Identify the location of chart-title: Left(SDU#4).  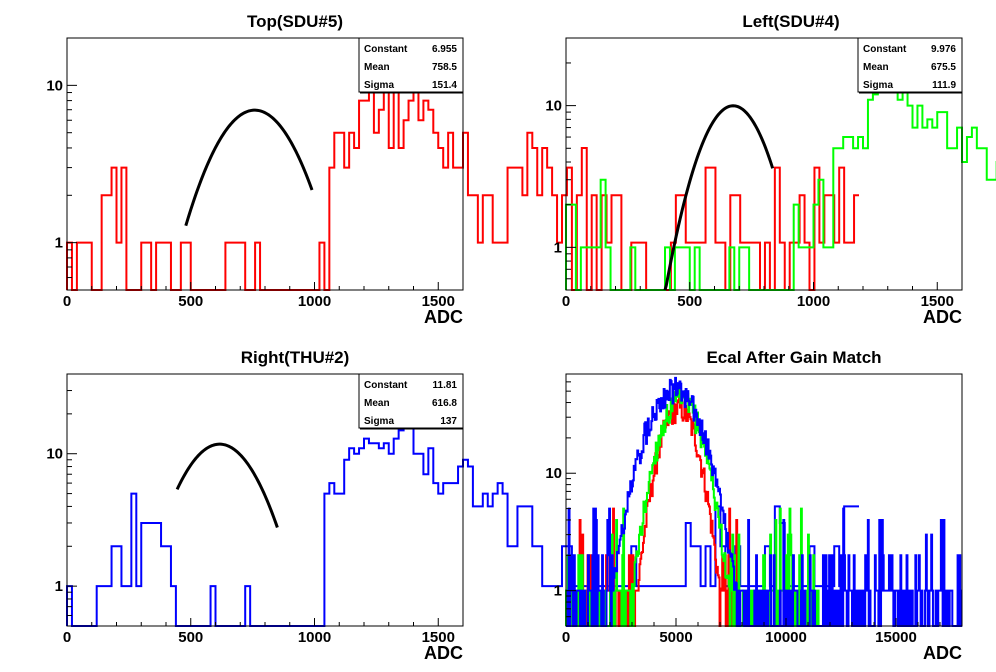
(790, 21).